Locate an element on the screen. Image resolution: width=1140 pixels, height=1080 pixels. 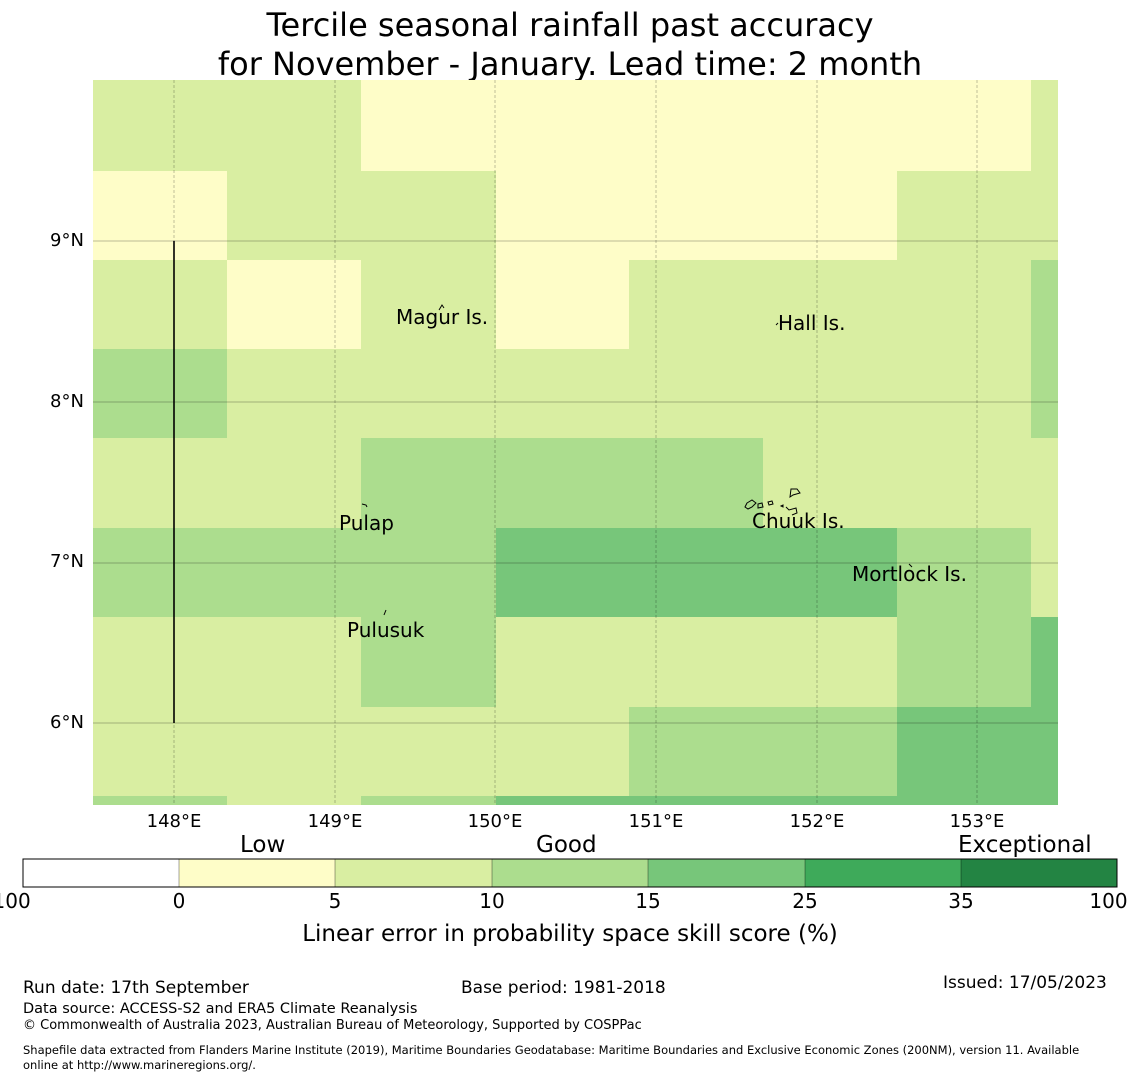
colorbar-frame is located at coordinates (570, 873).